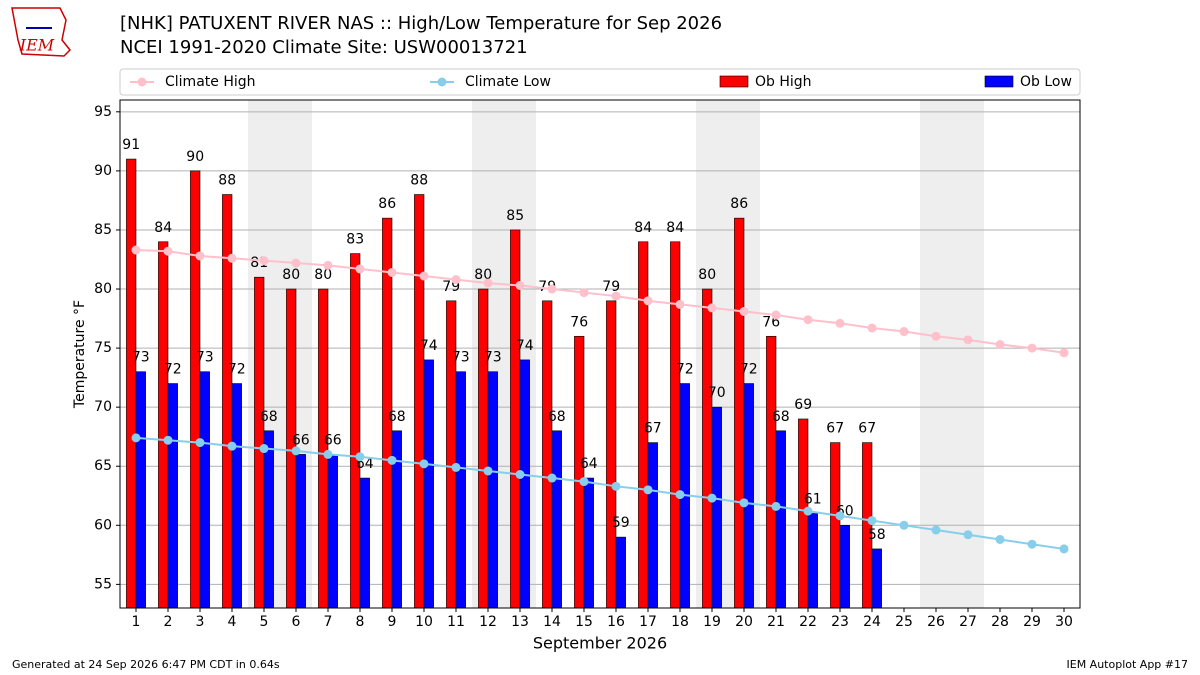 The image size is (1200, 675). What do you see at coordinates (37, 45) in the screenshot?
I see `logo-text: IEM` at bounding box center [37, 45].